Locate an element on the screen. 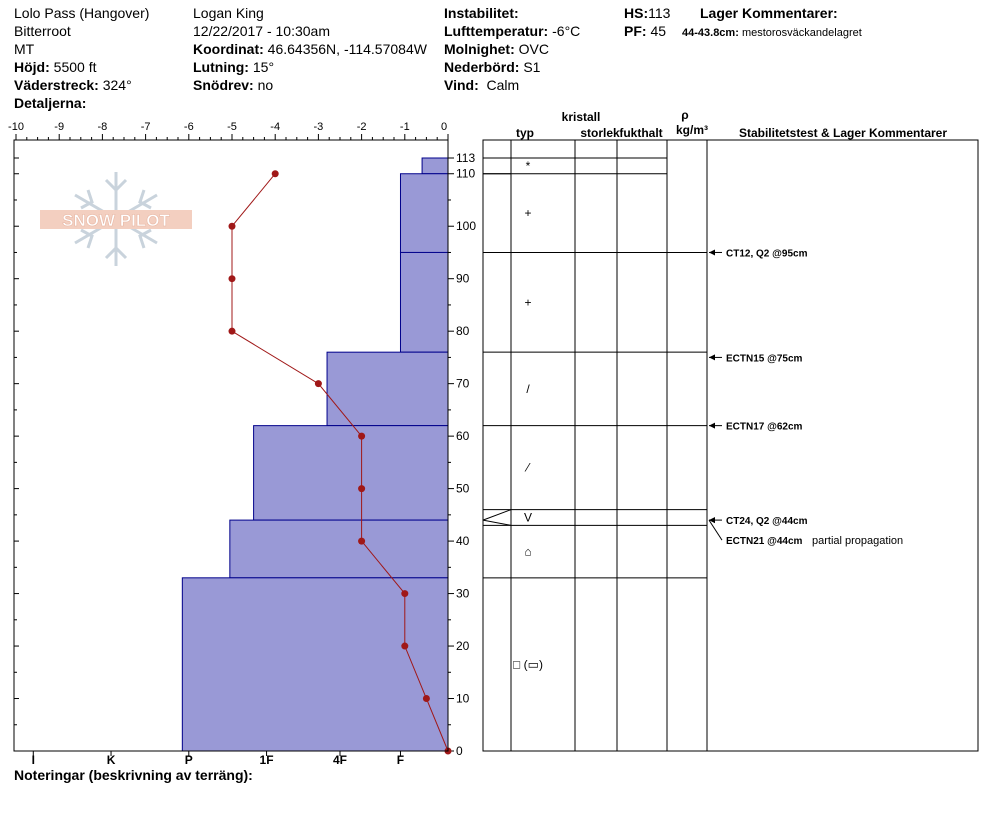 The height and width of the screenshot is (840, 994). layer-comment: 44-43.8cm: mestorosväckandelagret is located at coordinates (772, 33).